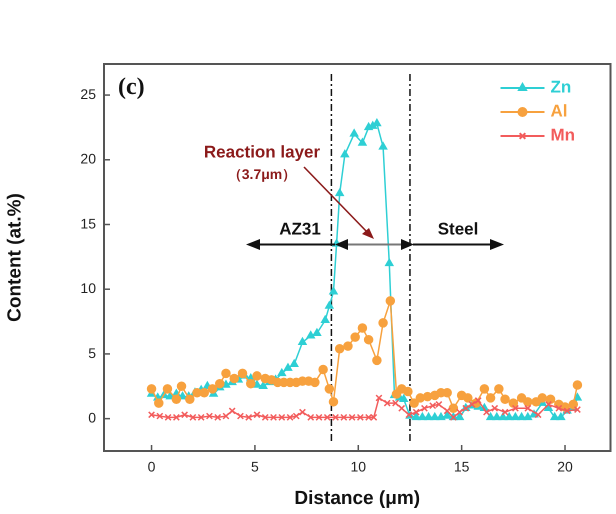  Describe the element at coordinates (92, 418) in the screenshot. I see `y-tick-label: 0` at that location.